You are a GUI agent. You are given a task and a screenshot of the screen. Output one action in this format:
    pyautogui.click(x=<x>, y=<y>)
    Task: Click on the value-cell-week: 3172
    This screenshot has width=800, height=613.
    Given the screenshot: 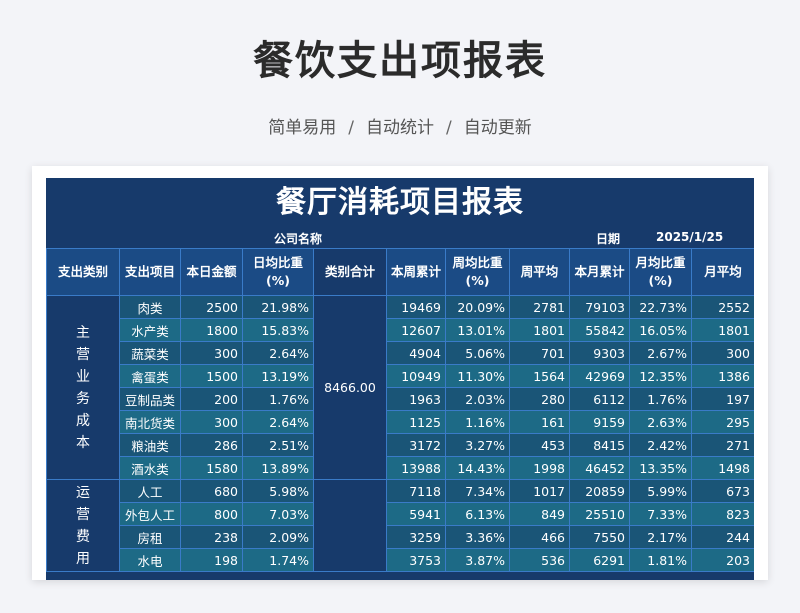 What is the action you would take?
    pyautogui.click(x=416, y=445)
    